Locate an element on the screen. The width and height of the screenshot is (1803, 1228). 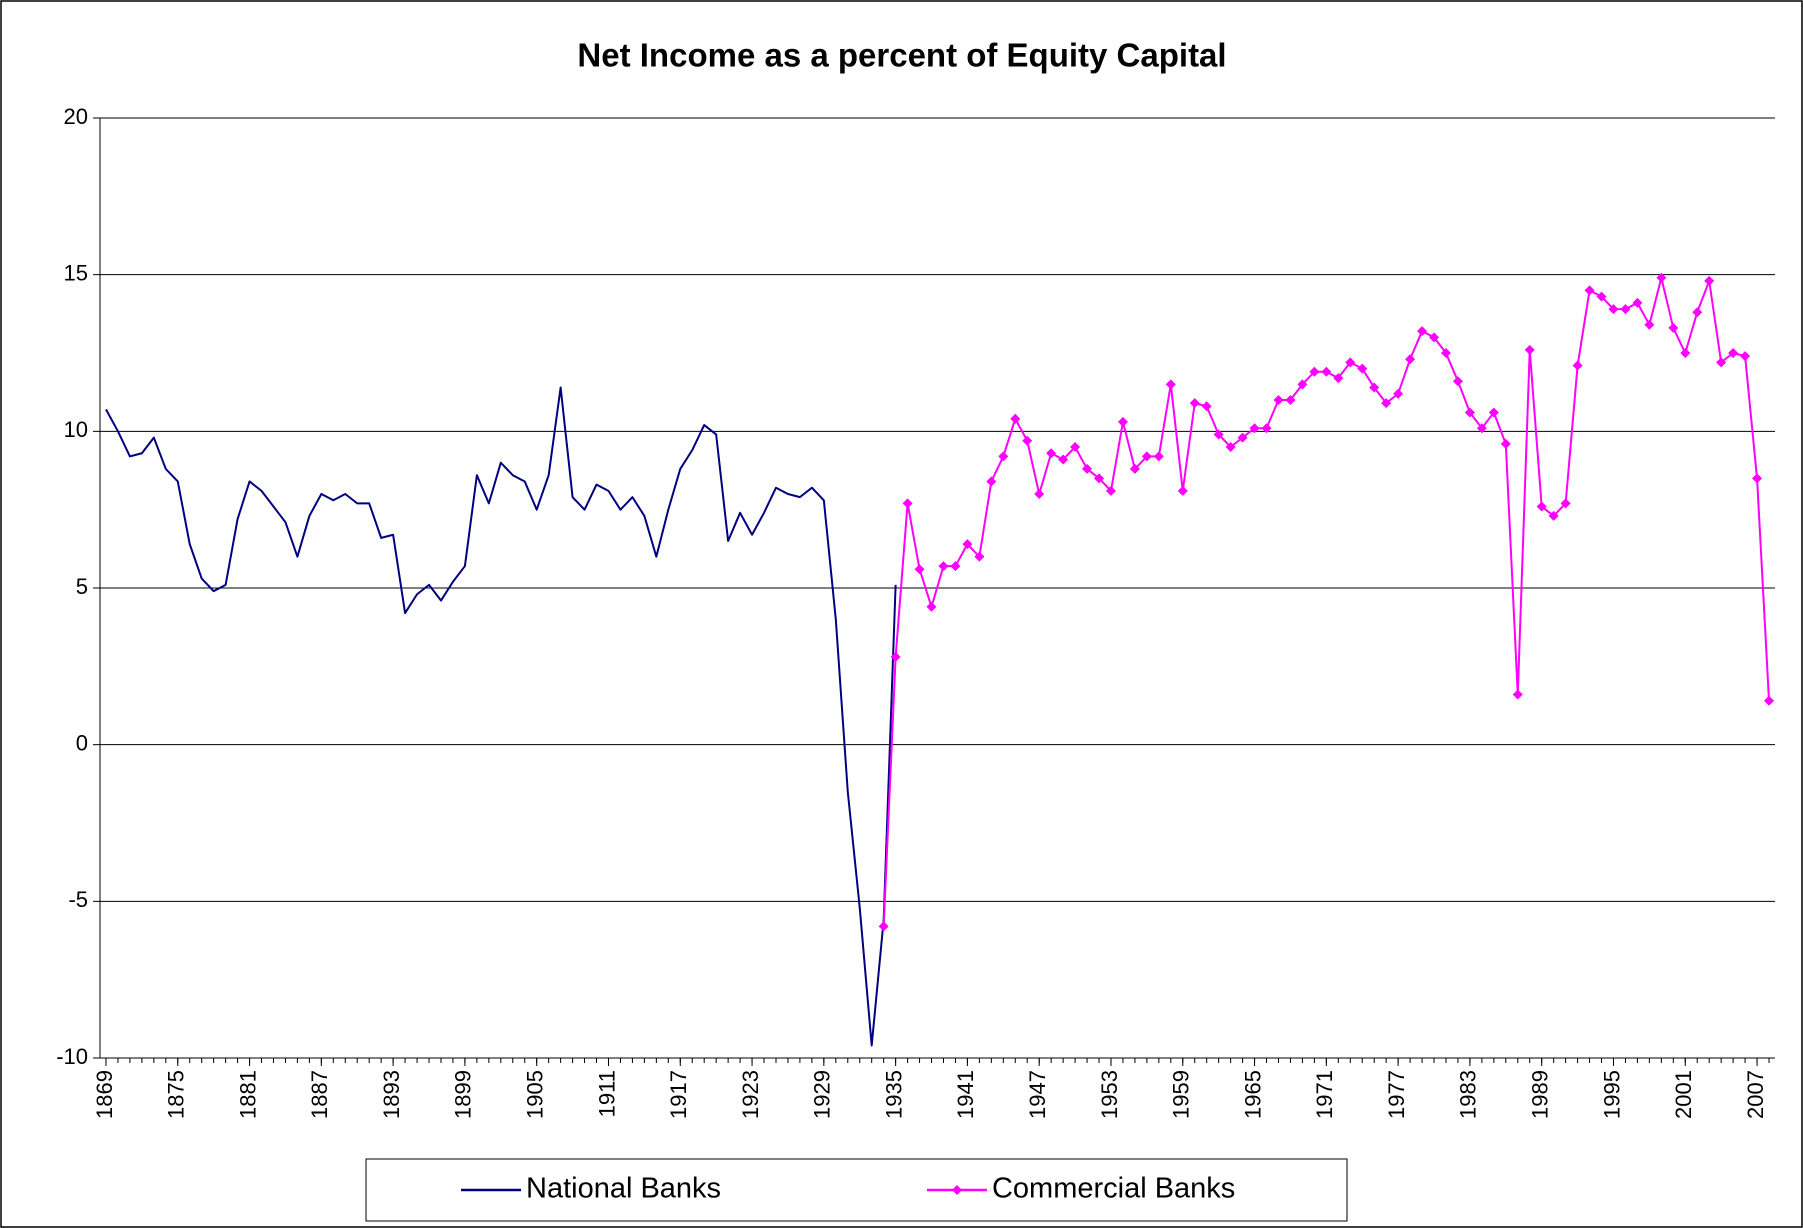
x-tick-label: 1977 is located at coordinates (1396, 1094).